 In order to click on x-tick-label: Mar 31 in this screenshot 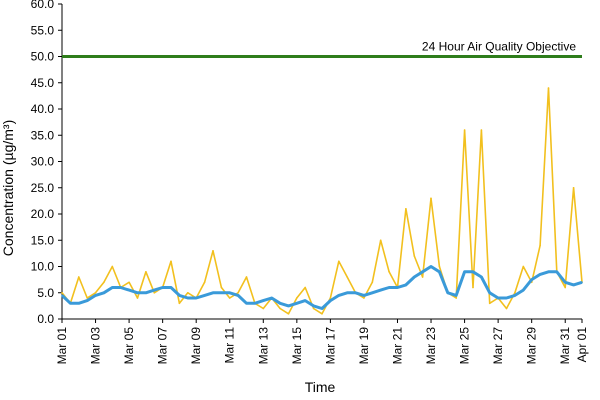, I will do `click(565, 346)`.